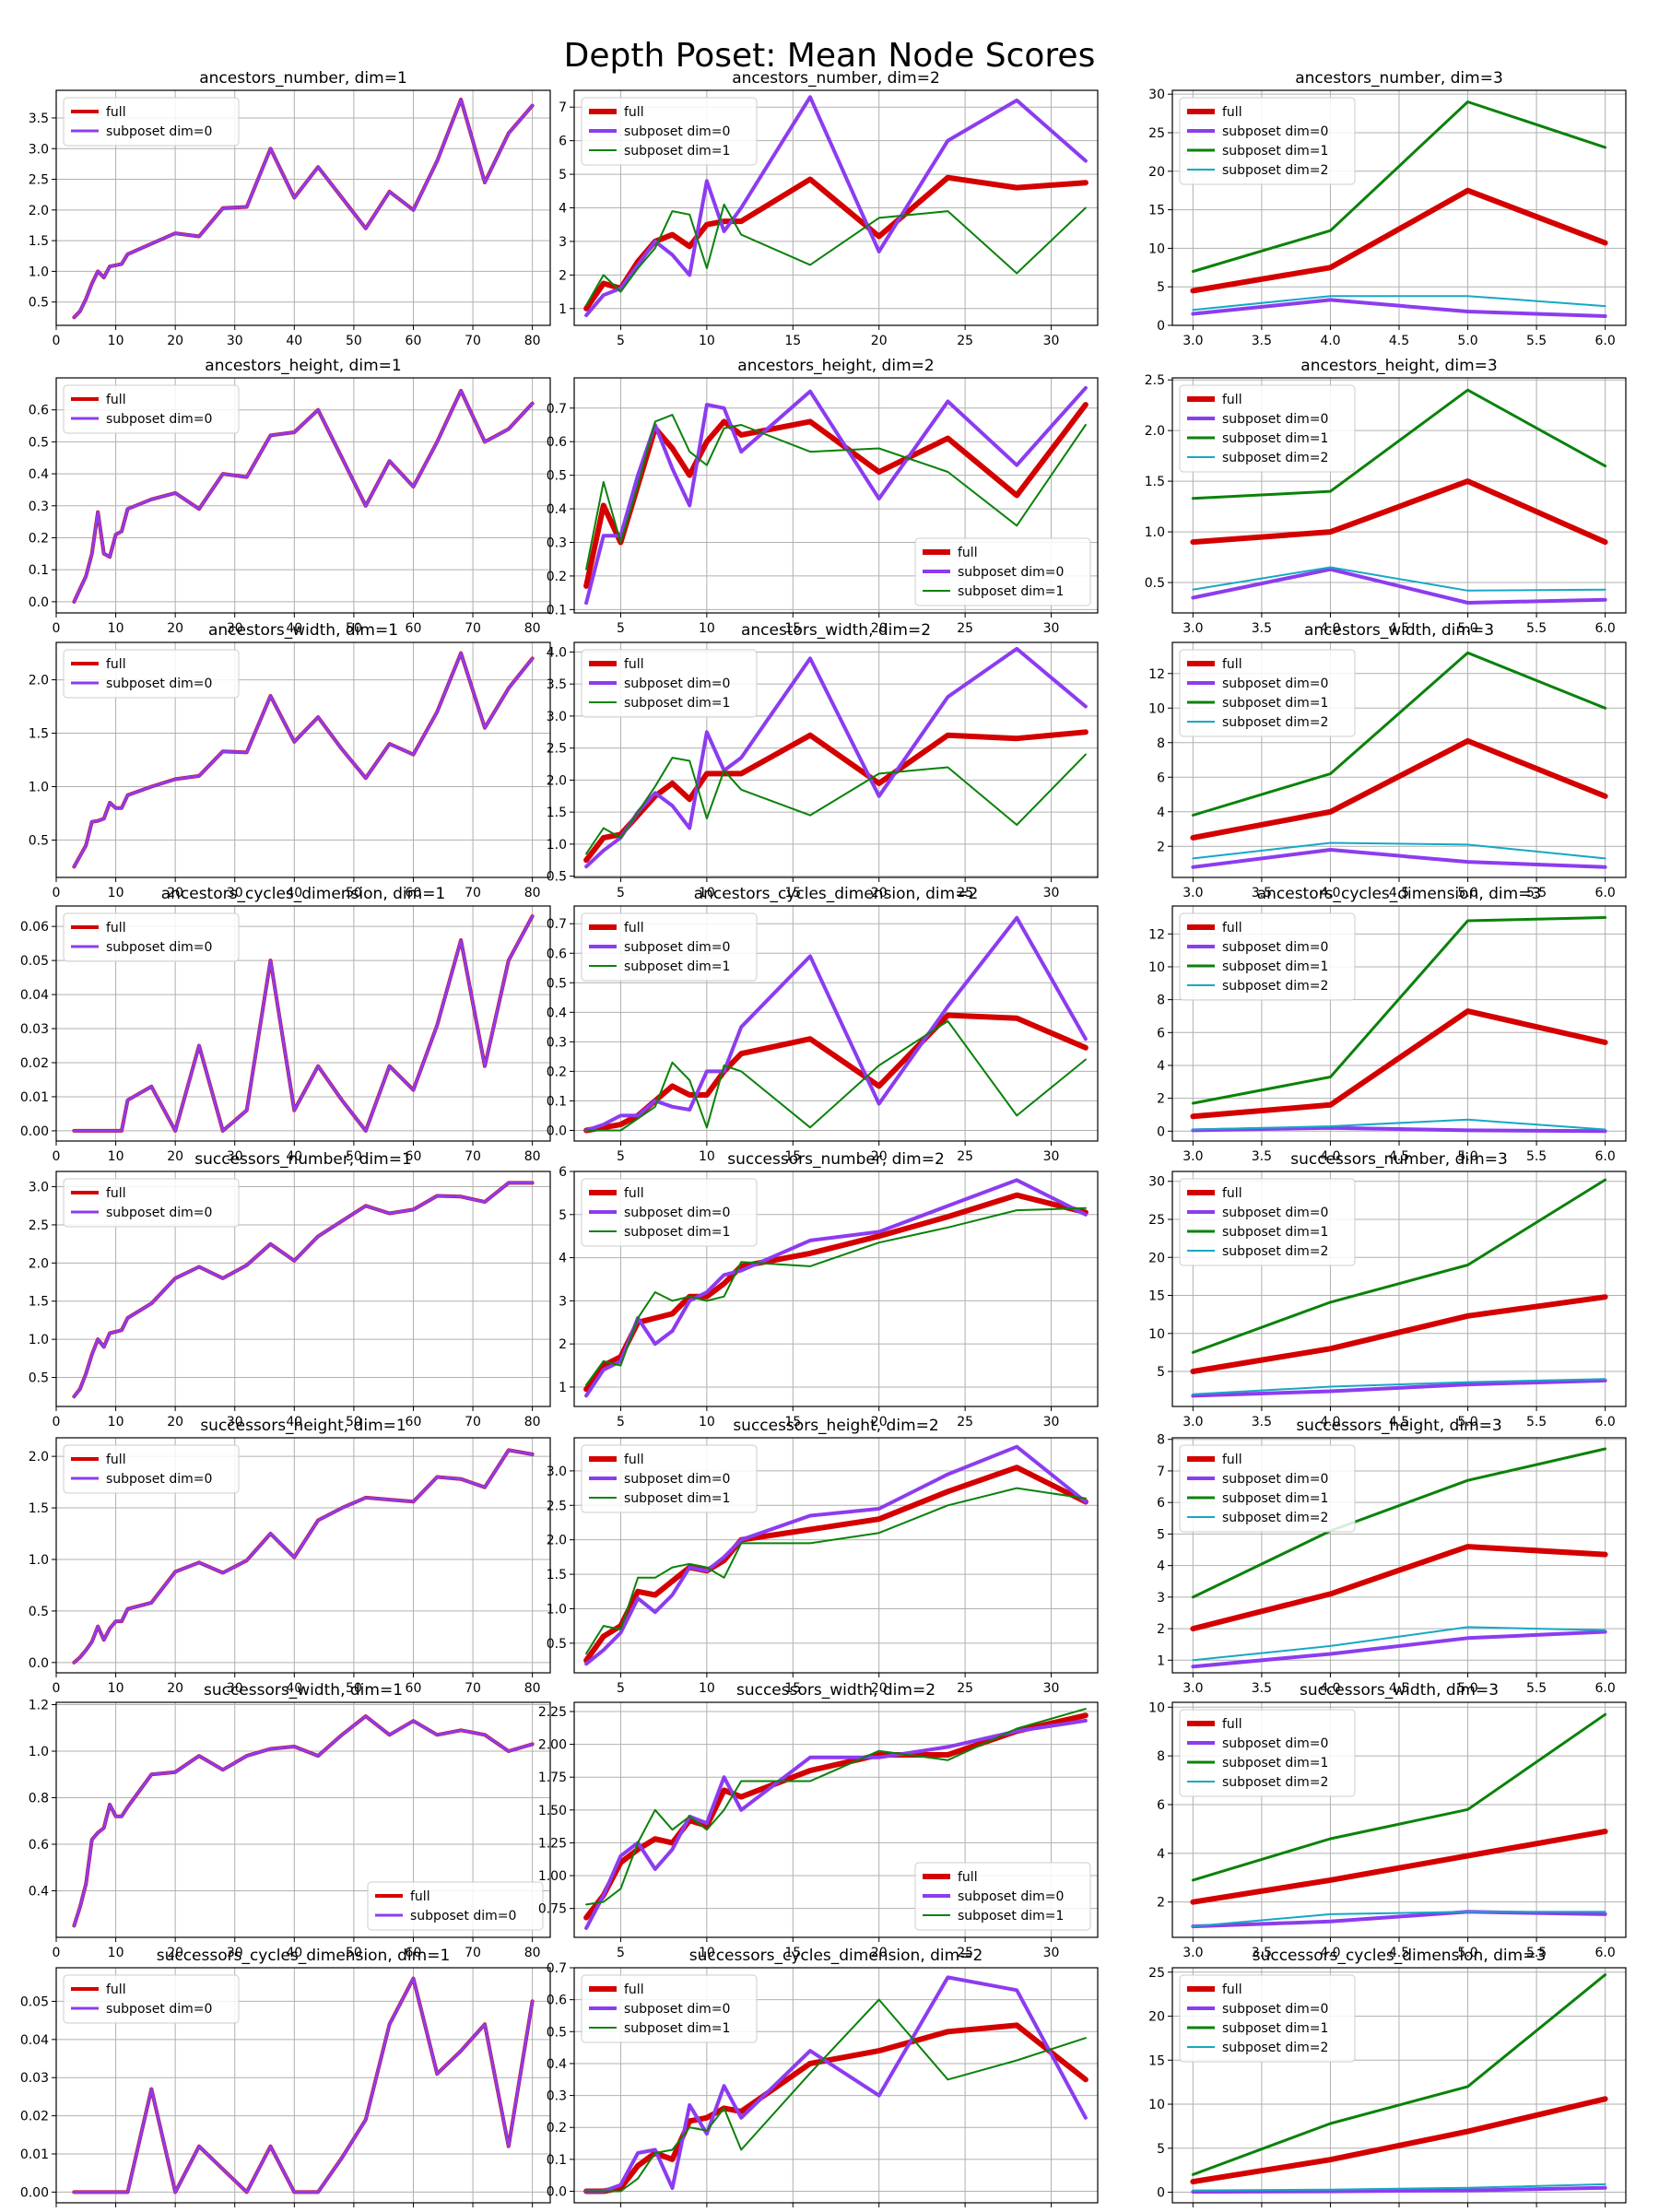 The height and width of the screenshot is (2212, 1659). What do you see at coordinates (1398, 1426) in the screenshot?
I see `subplot-title: successors_height, dim=3` at bounding box center [1398, 1426].